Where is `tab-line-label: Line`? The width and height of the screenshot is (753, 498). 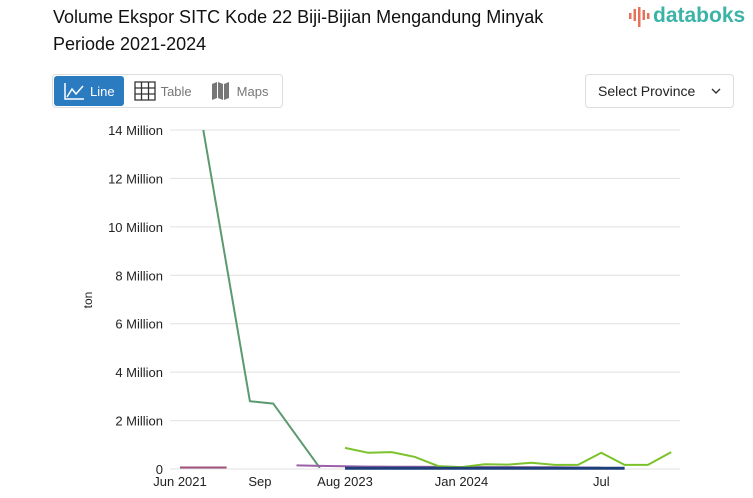
tab-line-label: Line is located at coordinates (102, 91).